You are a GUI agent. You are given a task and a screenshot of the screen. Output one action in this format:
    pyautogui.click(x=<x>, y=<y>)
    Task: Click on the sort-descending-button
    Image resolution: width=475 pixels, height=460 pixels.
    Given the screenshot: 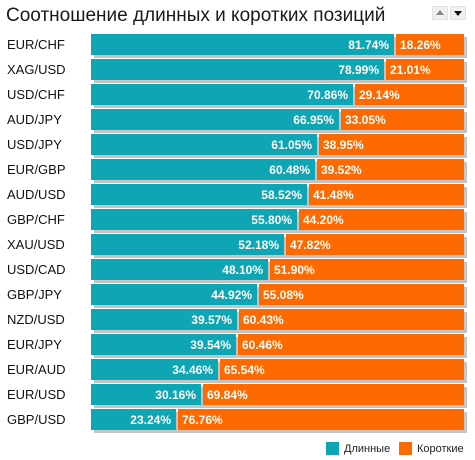 What is the action you would take?
    pyautogui.click(x=458, y=13)
    